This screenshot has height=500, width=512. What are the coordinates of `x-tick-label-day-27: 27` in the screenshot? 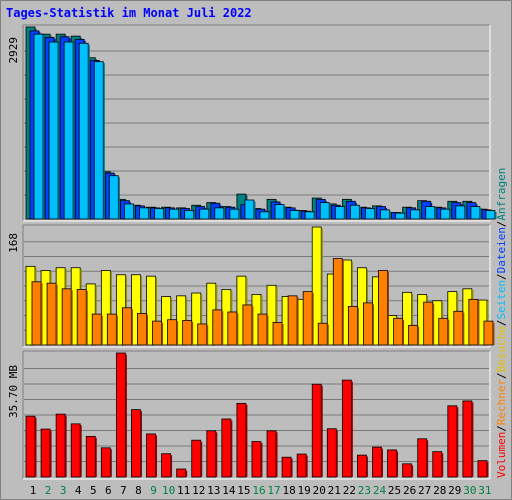 It's located at (424, 490).